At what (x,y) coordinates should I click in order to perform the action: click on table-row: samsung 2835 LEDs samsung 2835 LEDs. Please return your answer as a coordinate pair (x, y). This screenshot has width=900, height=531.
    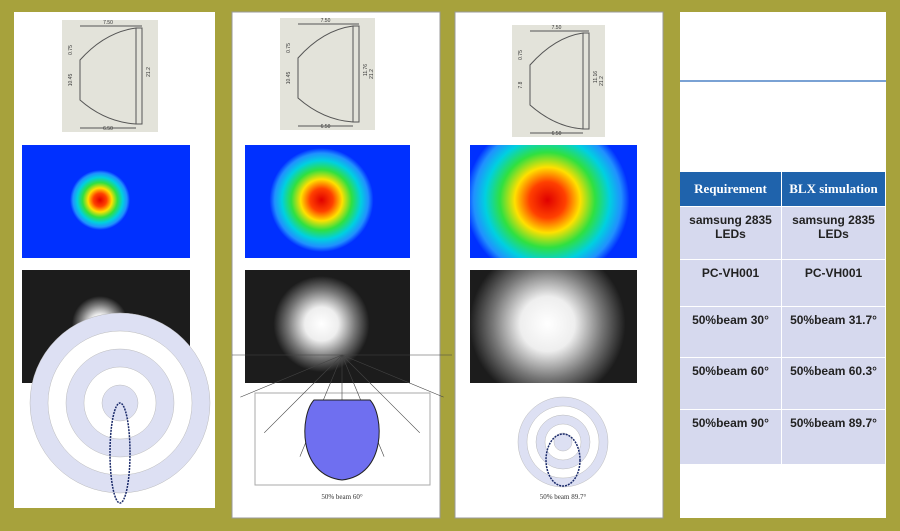
    Looking at the image, I should click on (783, 233).